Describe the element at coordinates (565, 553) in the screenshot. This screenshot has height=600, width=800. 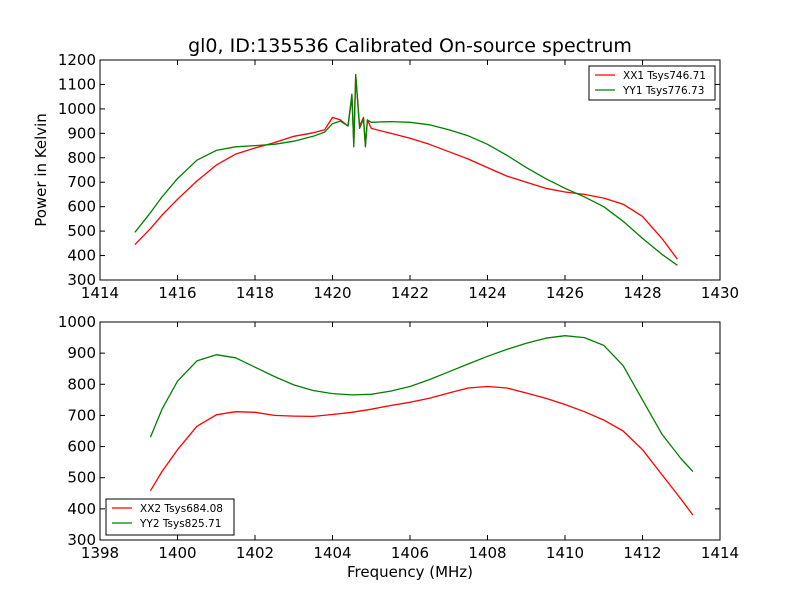
I see `x-tick-label: 1410` at that location.